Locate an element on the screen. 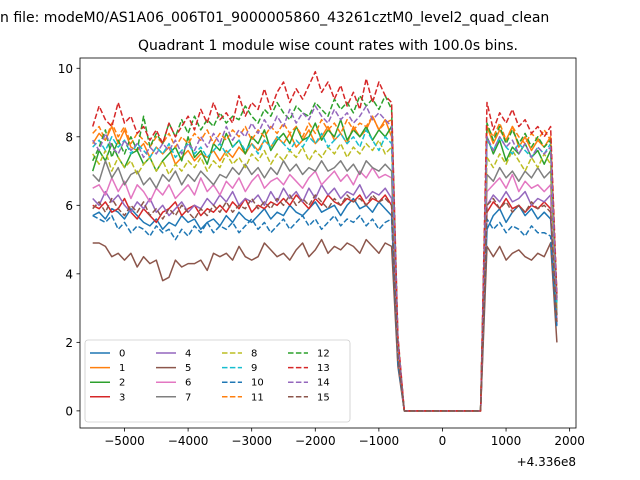 Image resolution: width=640 pixels, height=480 pixels. x-tick-label: −1000 is located at coordinates (379, 441).